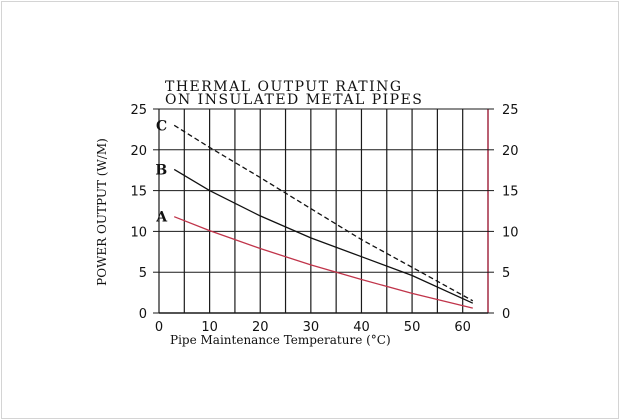 This screenshot has height=420, width=620. What do you see at coordinates (280, 340) in the screenshot?
I see `x-axis-label: Pipe Maintenance Temperature (°C)` at bounding box center [280, 340].